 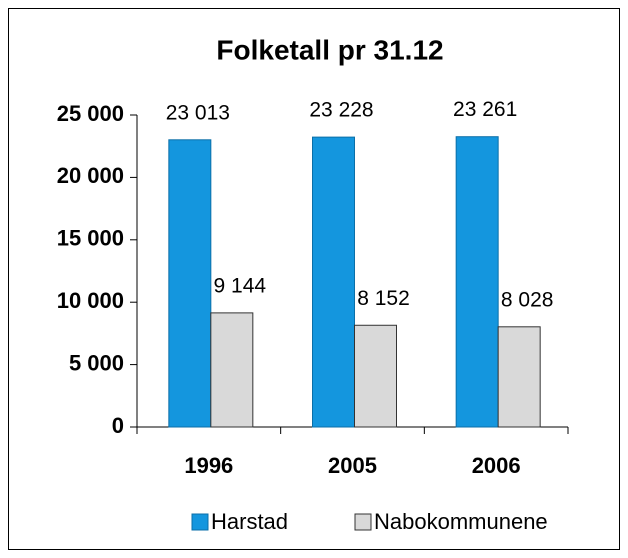 I want to click on legend-label: Harstad, so click(x=249, y=521).